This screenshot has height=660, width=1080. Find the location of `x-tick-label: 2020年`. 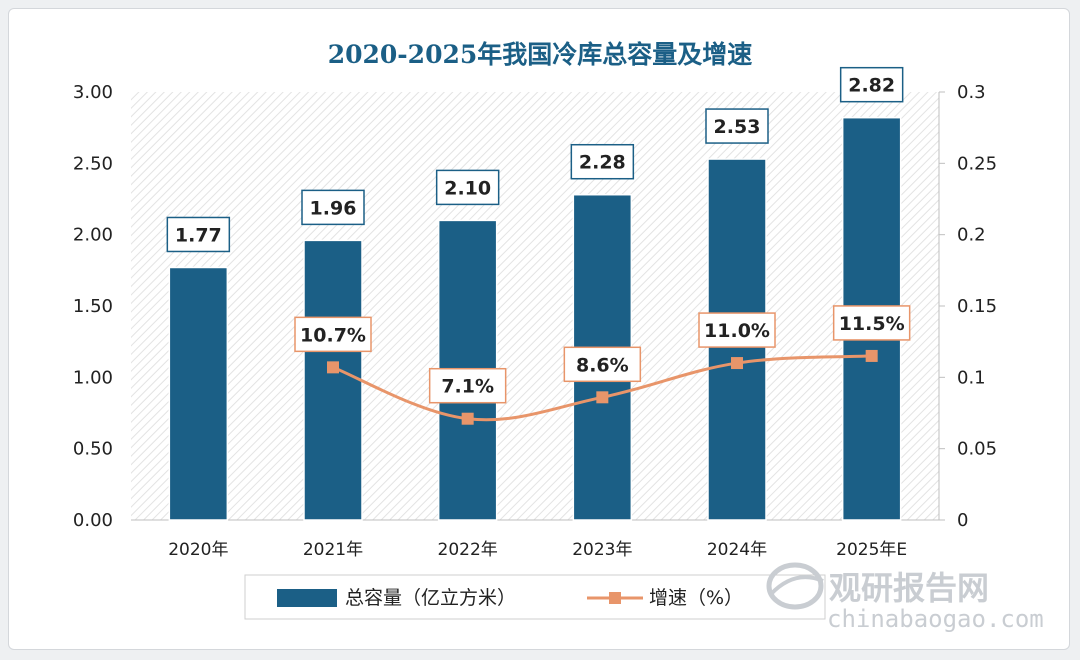

x-tick-label: 2020年 is located at coordinates (198, 550).